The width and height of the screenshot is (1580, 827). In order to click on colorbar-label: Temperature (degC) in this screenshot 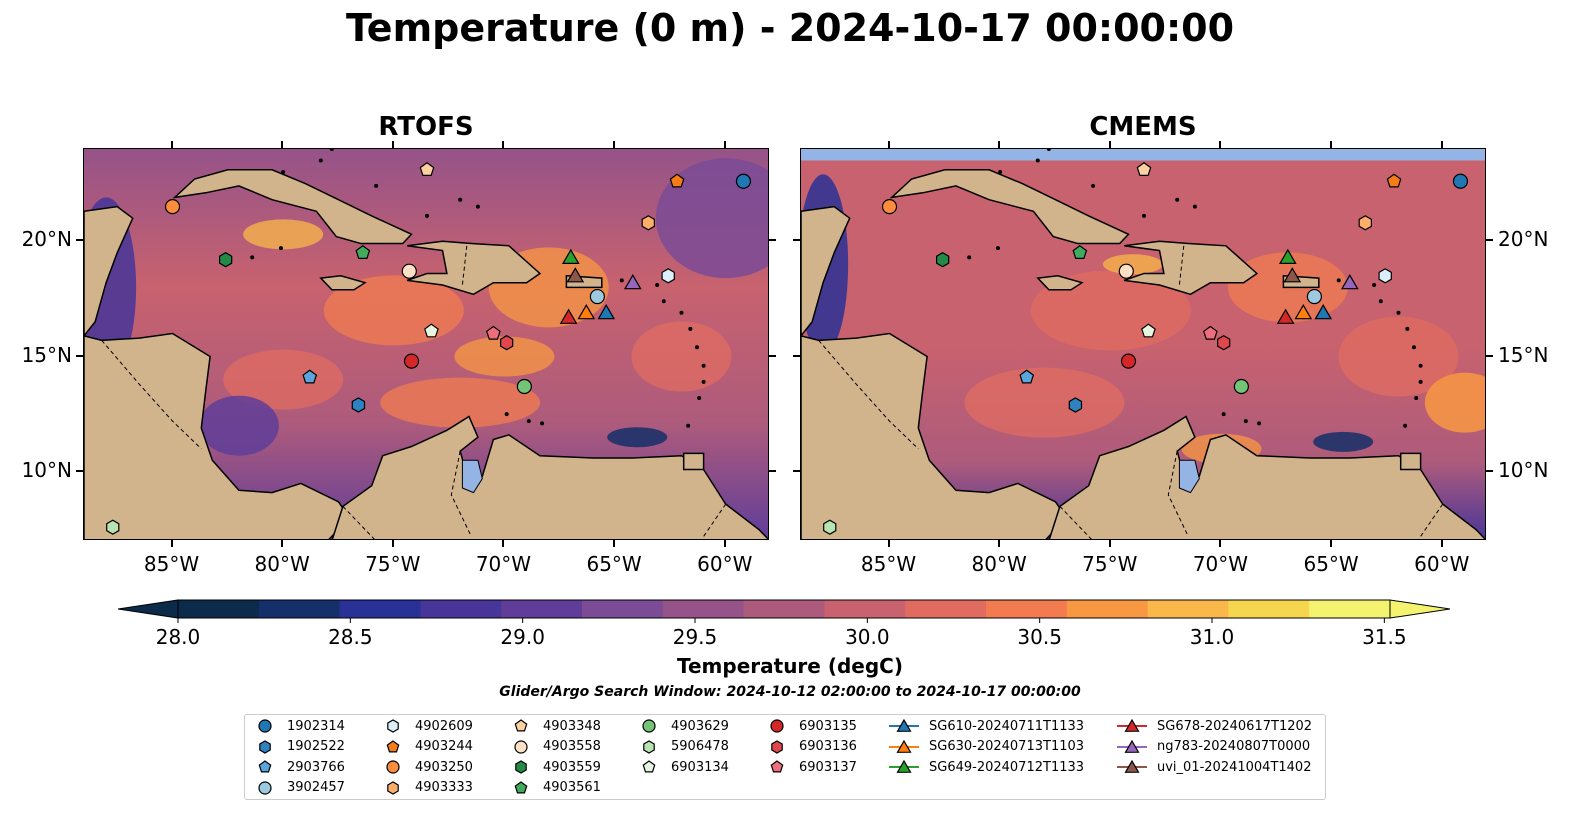, I will do `click(790, 666)`.